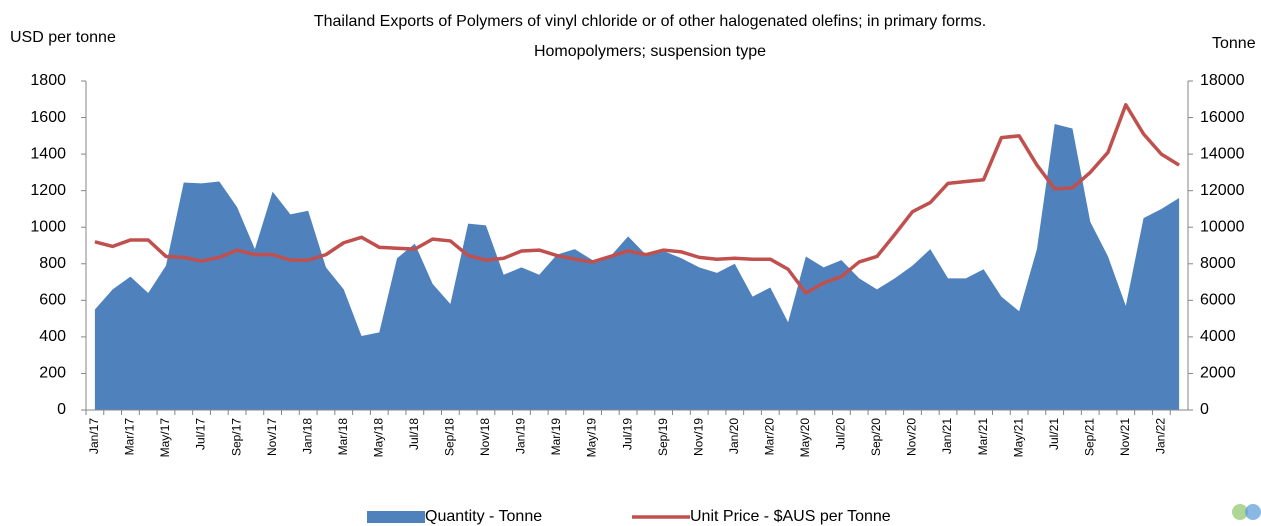 The width and height of the screenshot is (1261, 526). Describe the element at coordinates (1218, 263) in the screenshot. I see `y2-tick-label: 8000` at that location.